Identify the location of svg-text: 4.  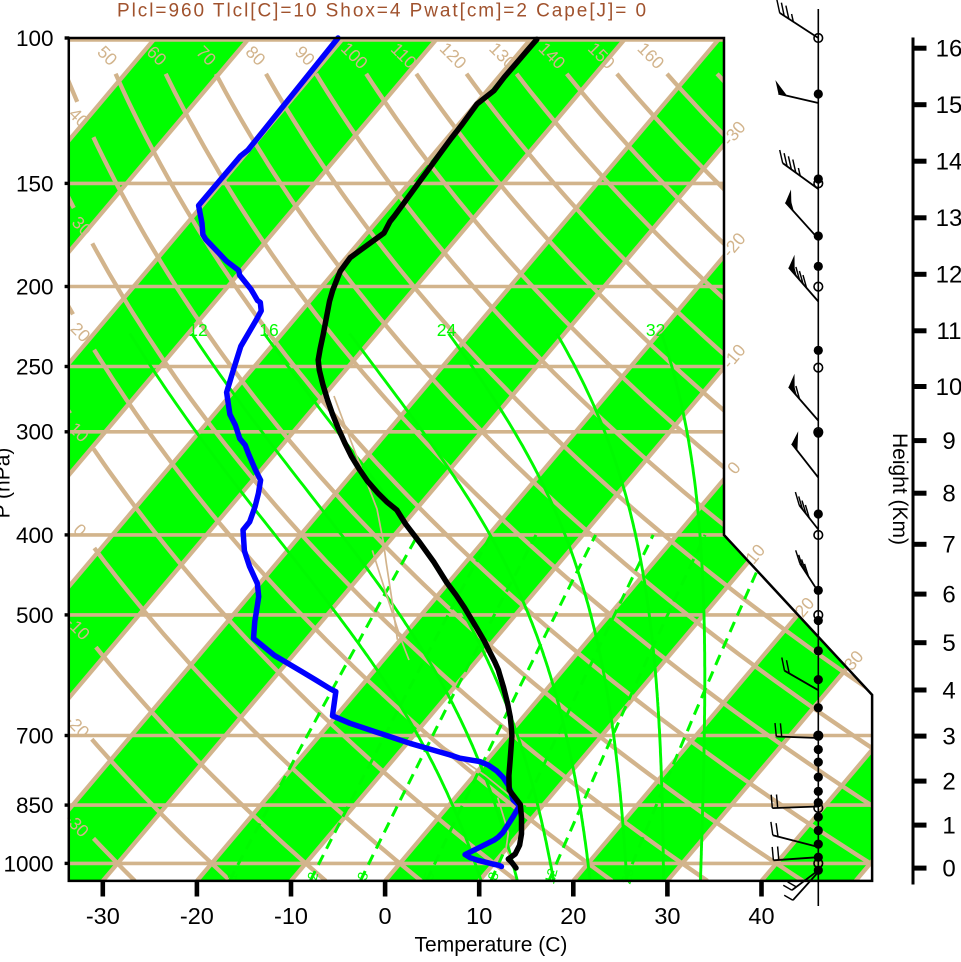
(948, 690).